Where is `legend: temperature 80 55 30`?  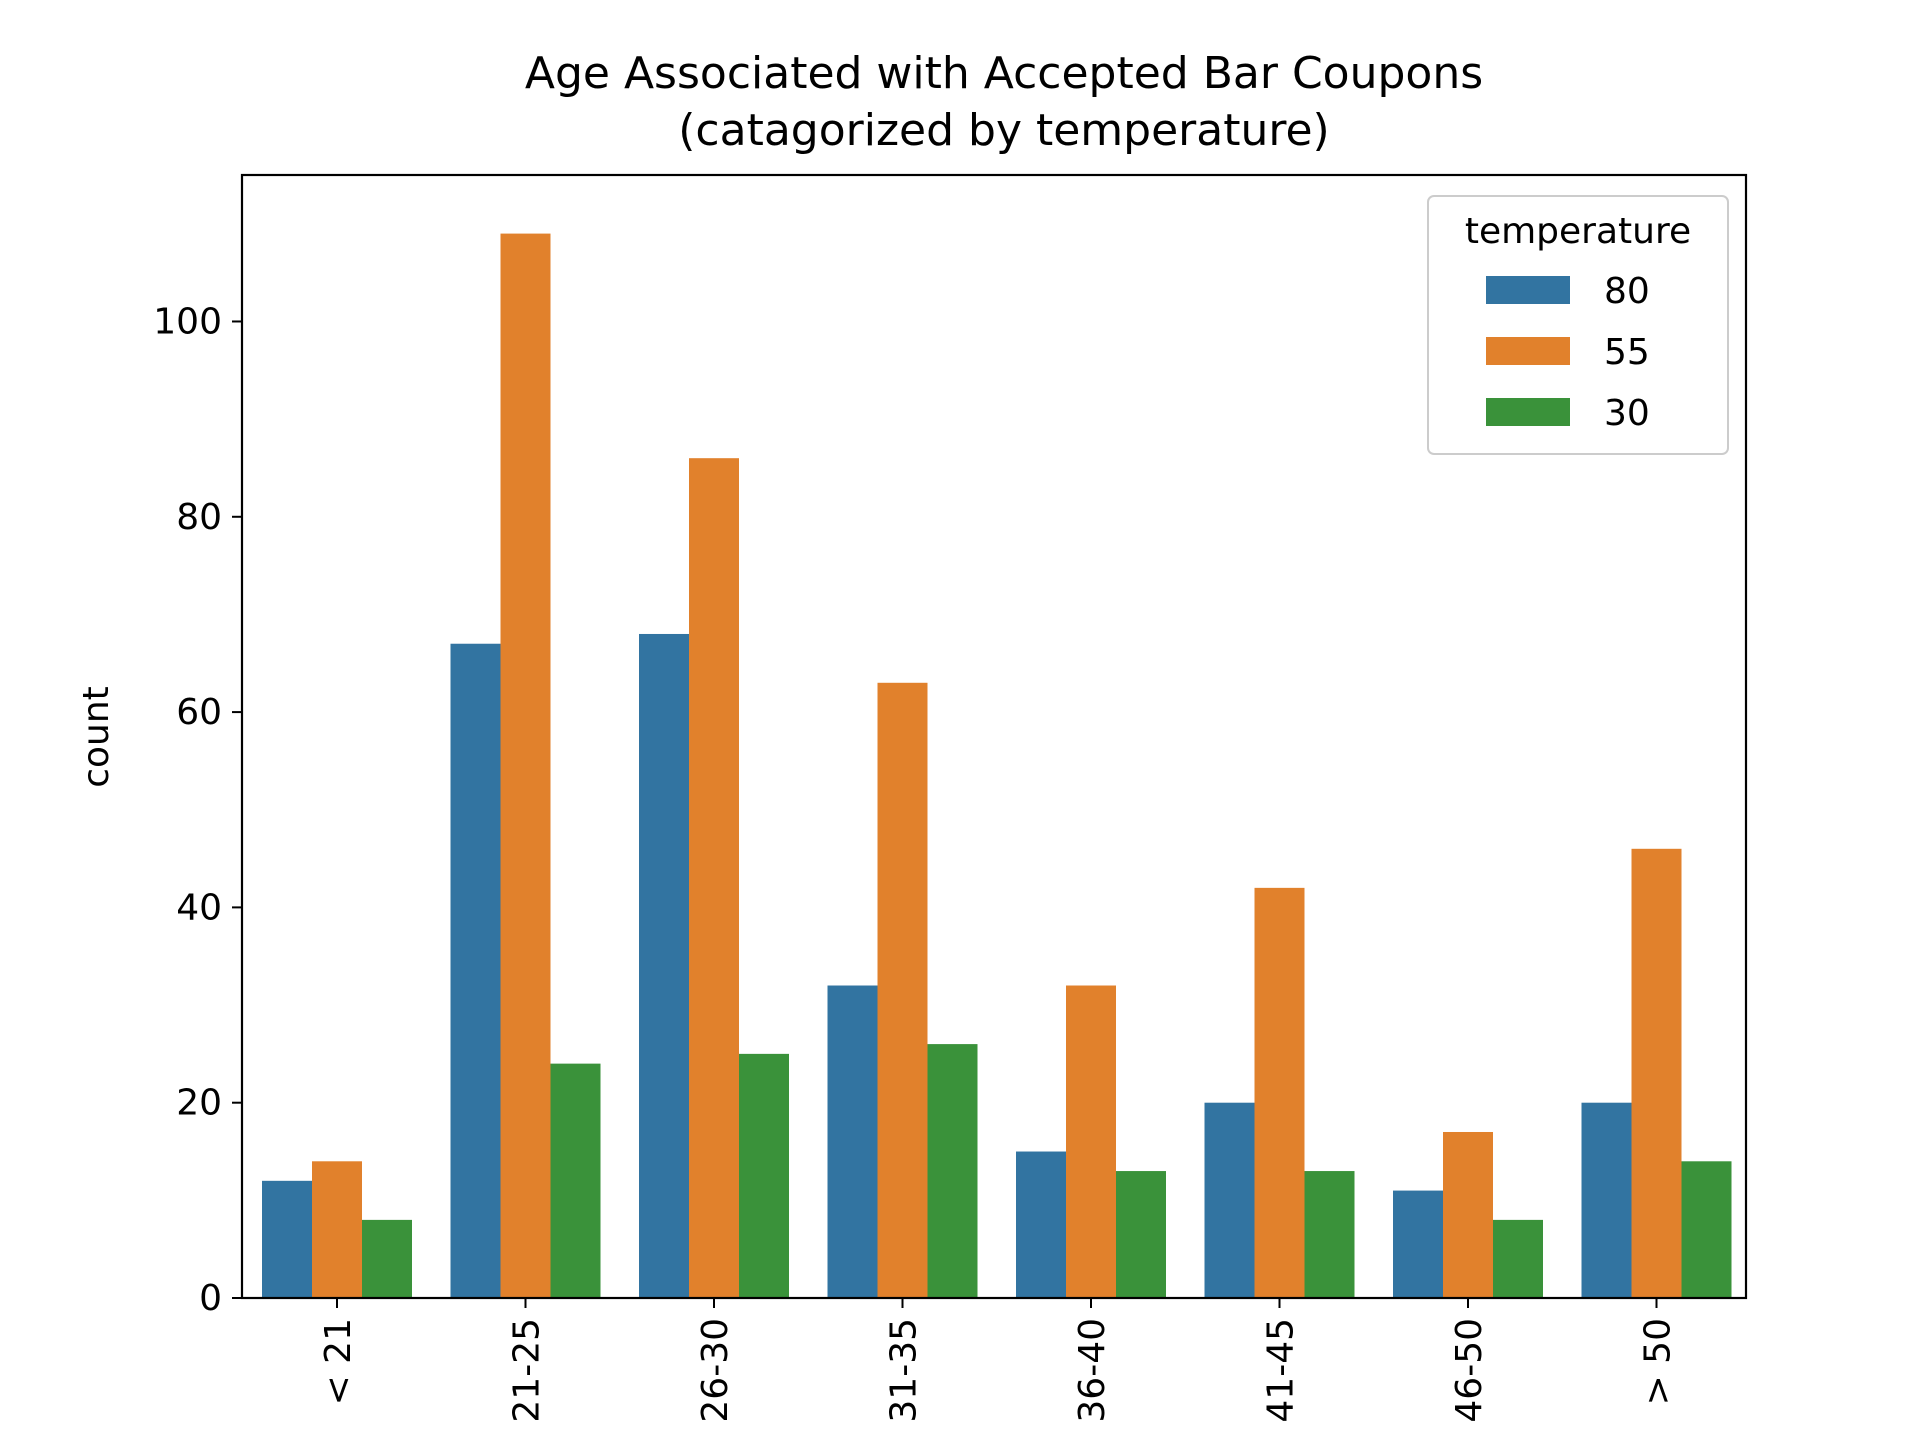 legend: temperature 80 55 30 is located at coordinates (1578, 325).